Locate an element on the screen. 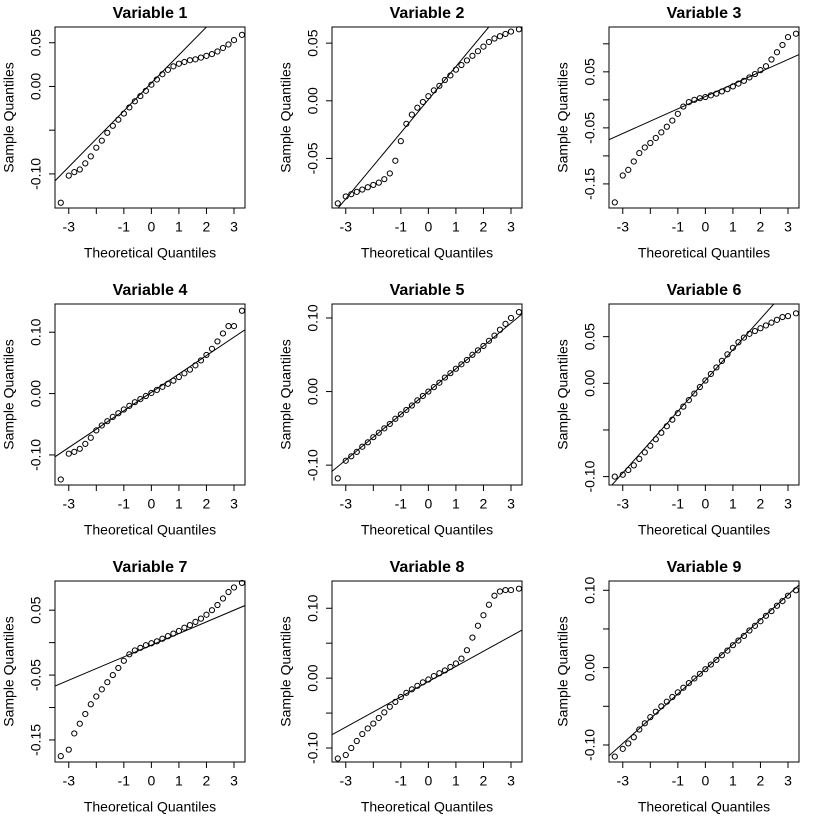 The image size is (830, 830). y-tick-label: -0.05 is located at coordinates (36, 675).